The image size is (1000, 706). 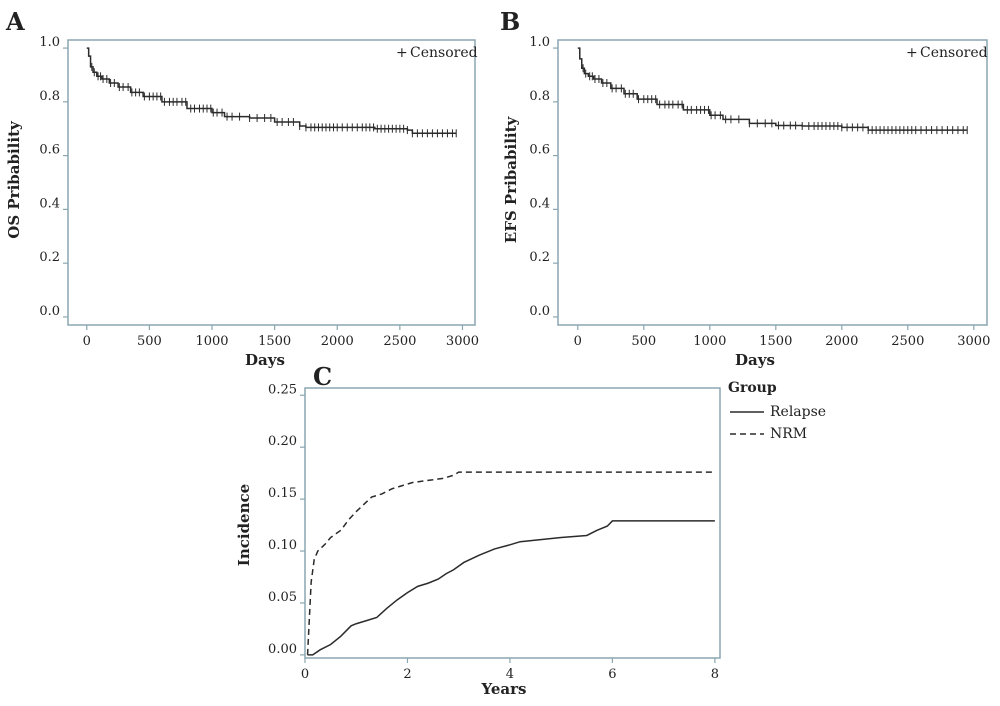 What do you see at coordinates (49, 311) in the screenshot?
I see `y-tick-label-a-0: 0.0` at bounding box center [49, 311].